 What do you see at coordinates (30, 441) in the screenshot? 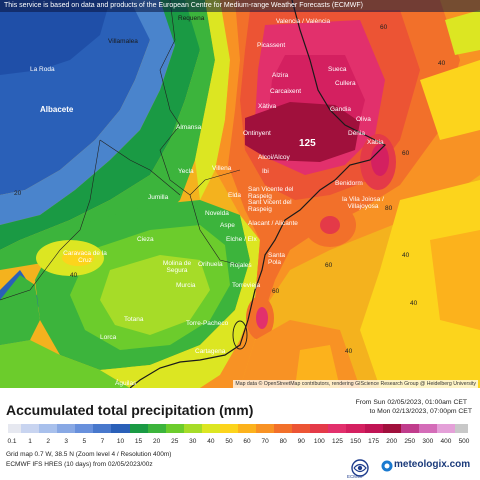
I see `legend-label: 1` at bounding box center [30, 441].